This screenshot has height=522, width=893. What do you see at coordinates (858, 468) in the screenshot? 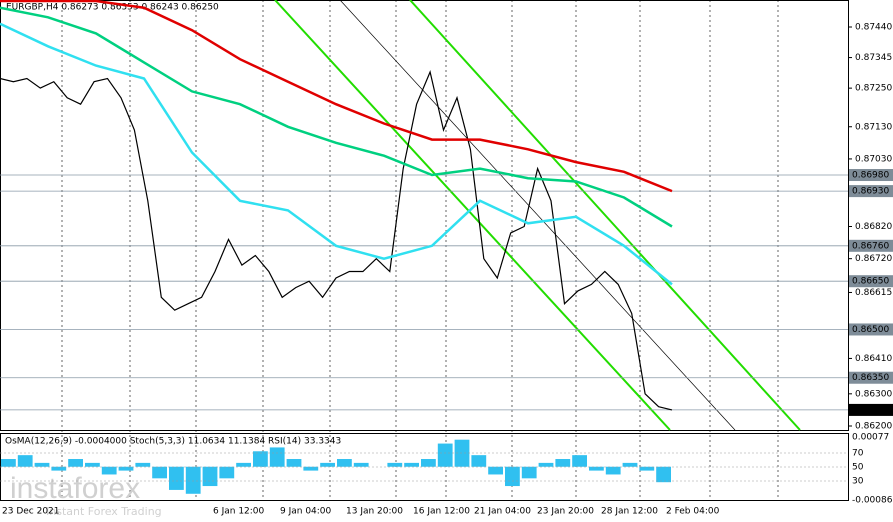
I see `stoch-tick-label: 50` at bounding box center [858, 468].